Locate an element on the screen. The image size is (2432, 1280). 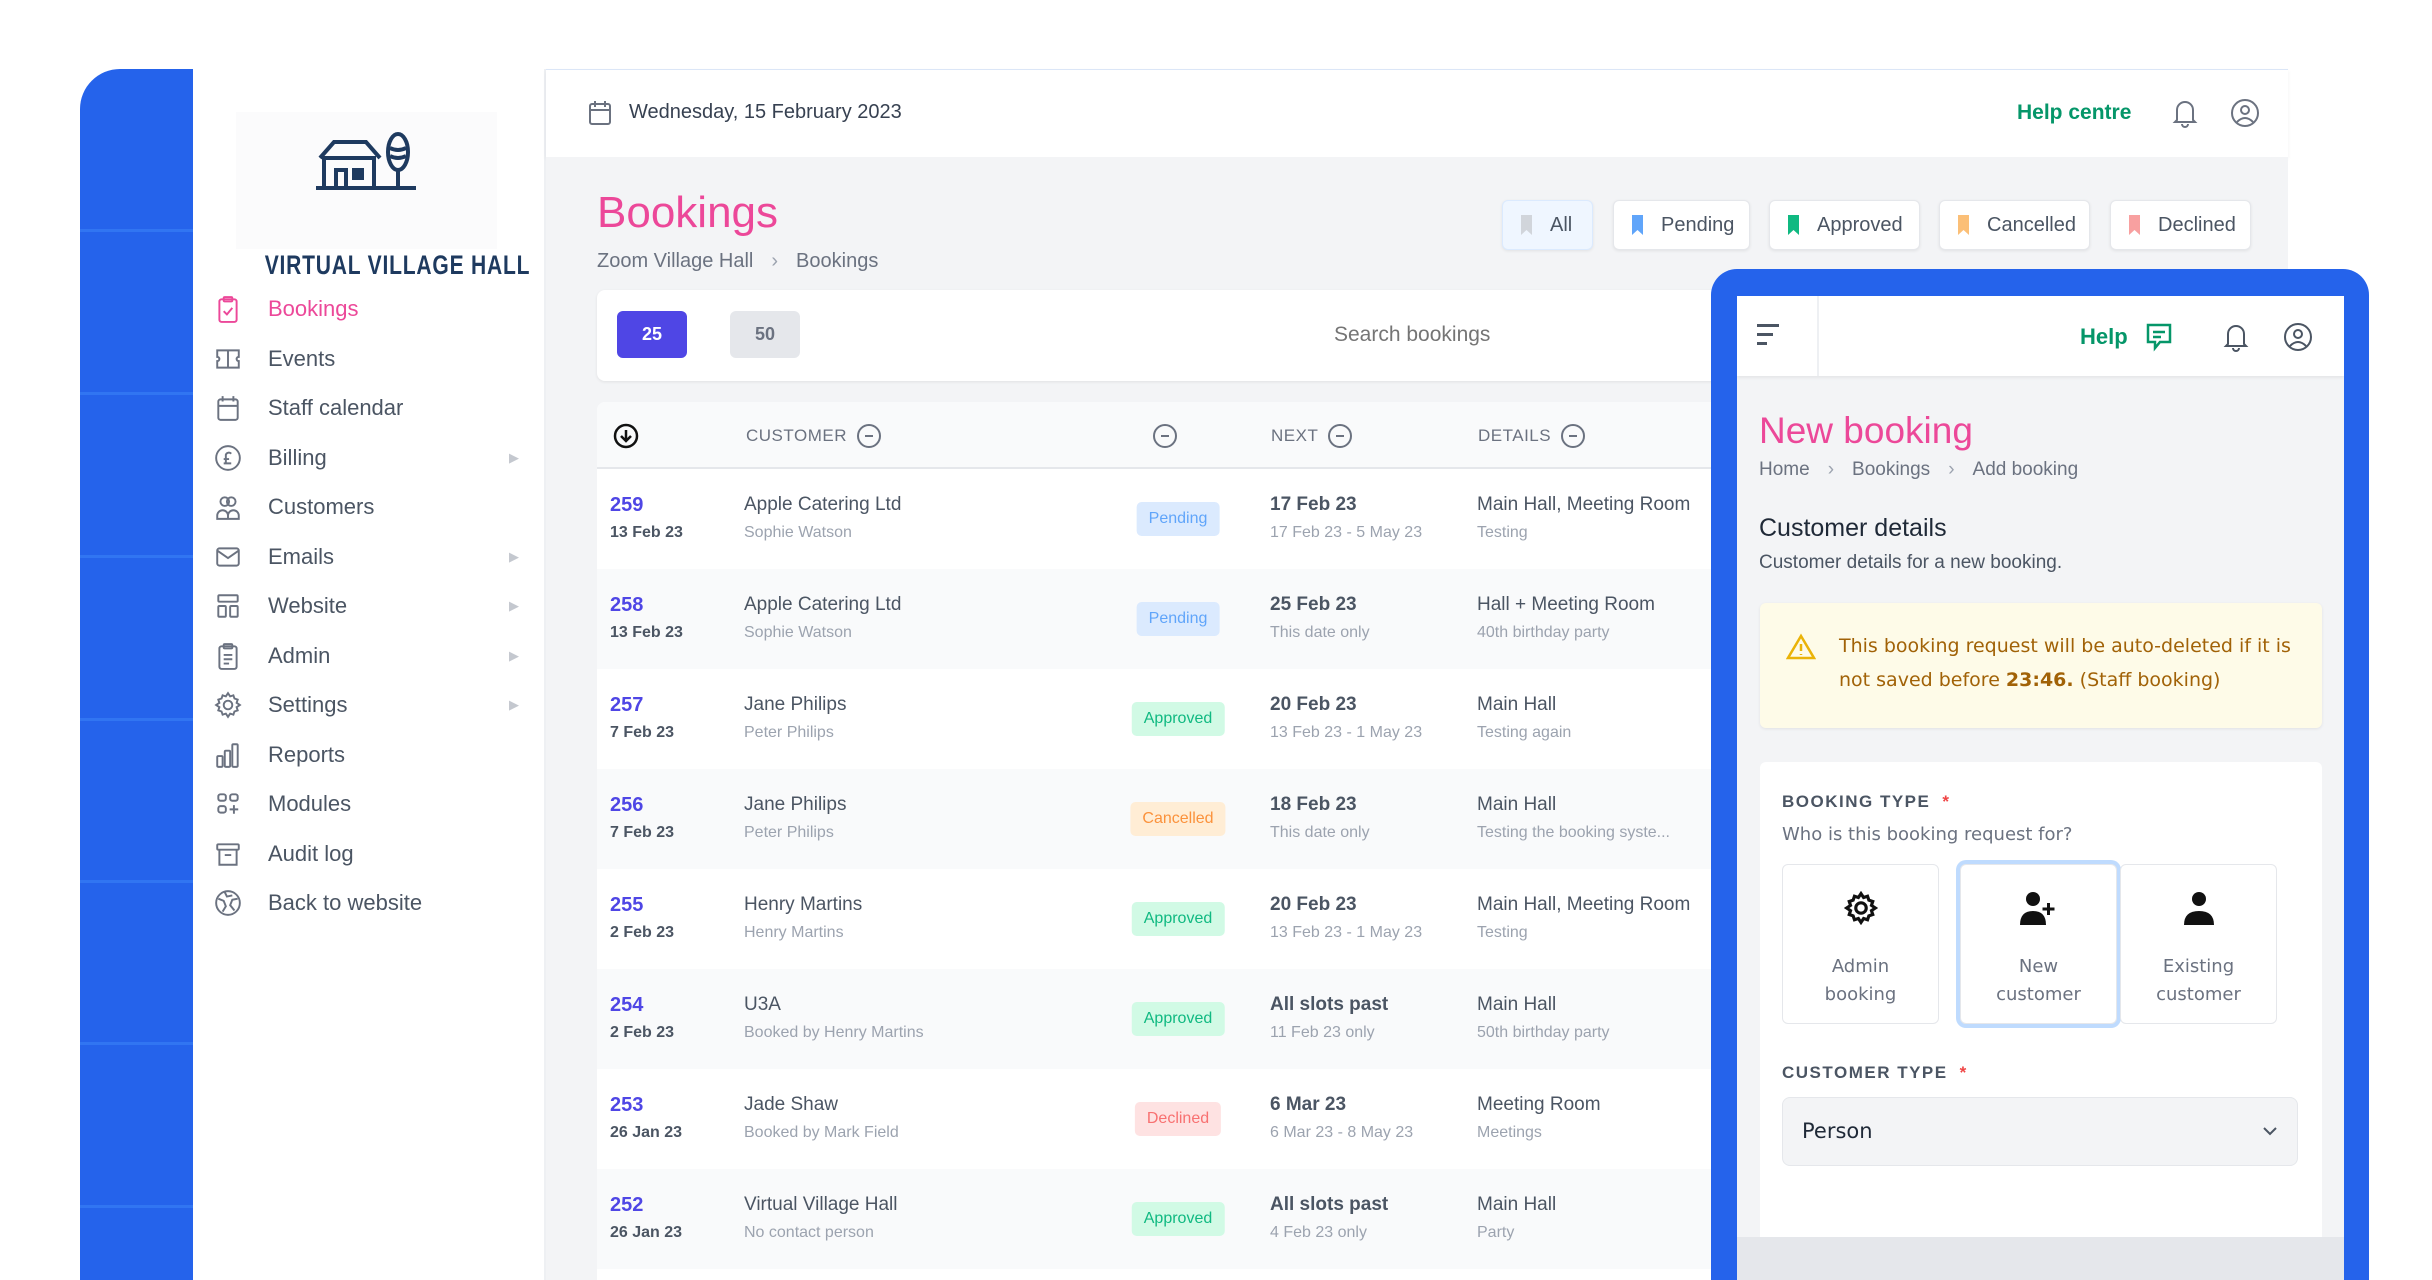
next-date: 17 Feb 23 is located at coordinates (1313, 504).